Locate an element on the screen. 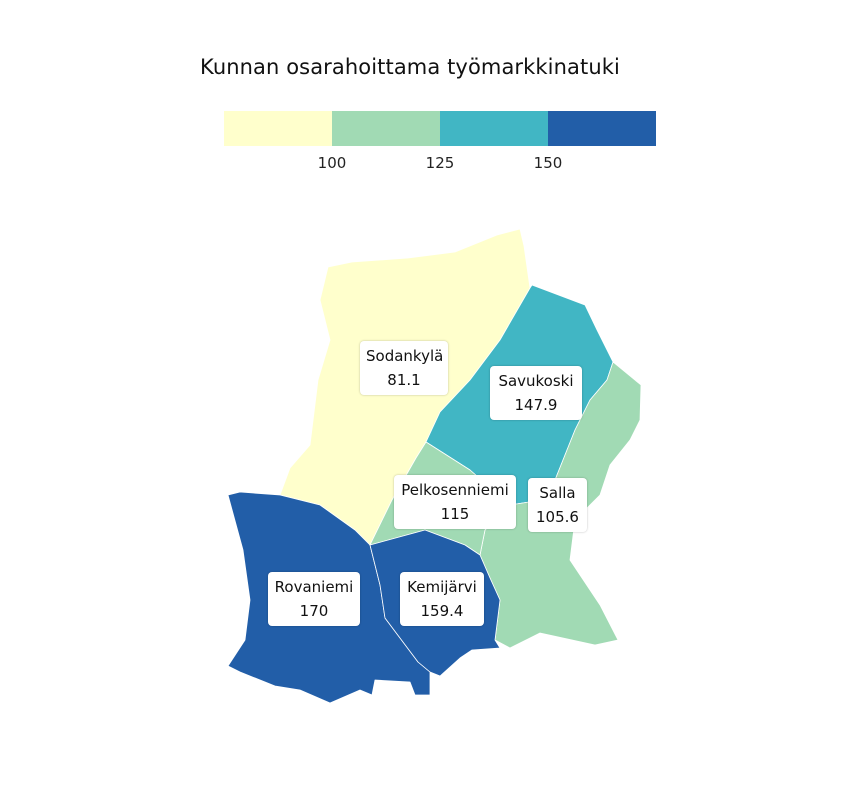  region-name: Pelkosenniemi is located at coordinates (455, 490).